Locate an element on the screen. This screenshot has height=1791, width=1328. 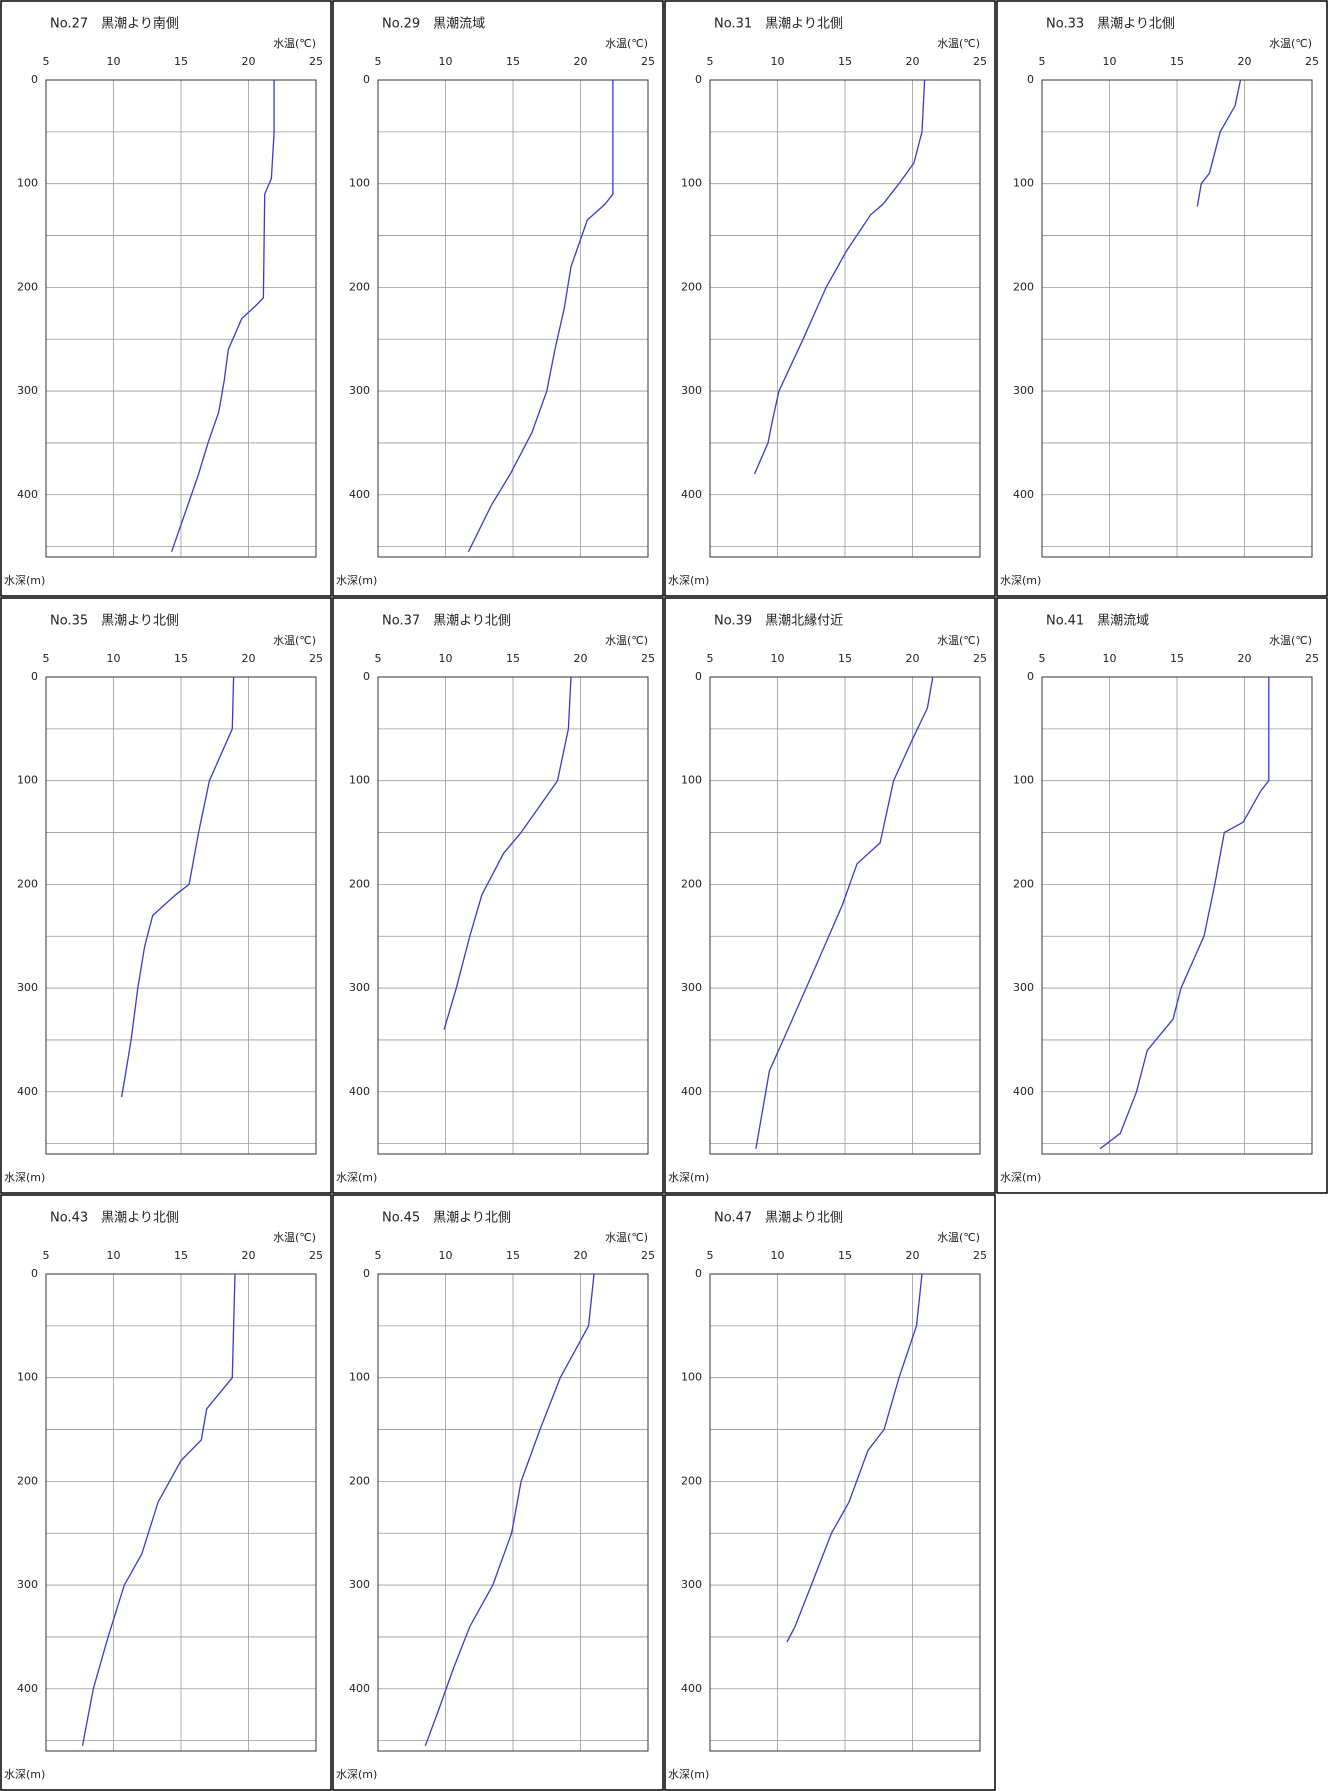
chart-title: No.33 黒潮より北側 is located at coordinates (1110, 24).